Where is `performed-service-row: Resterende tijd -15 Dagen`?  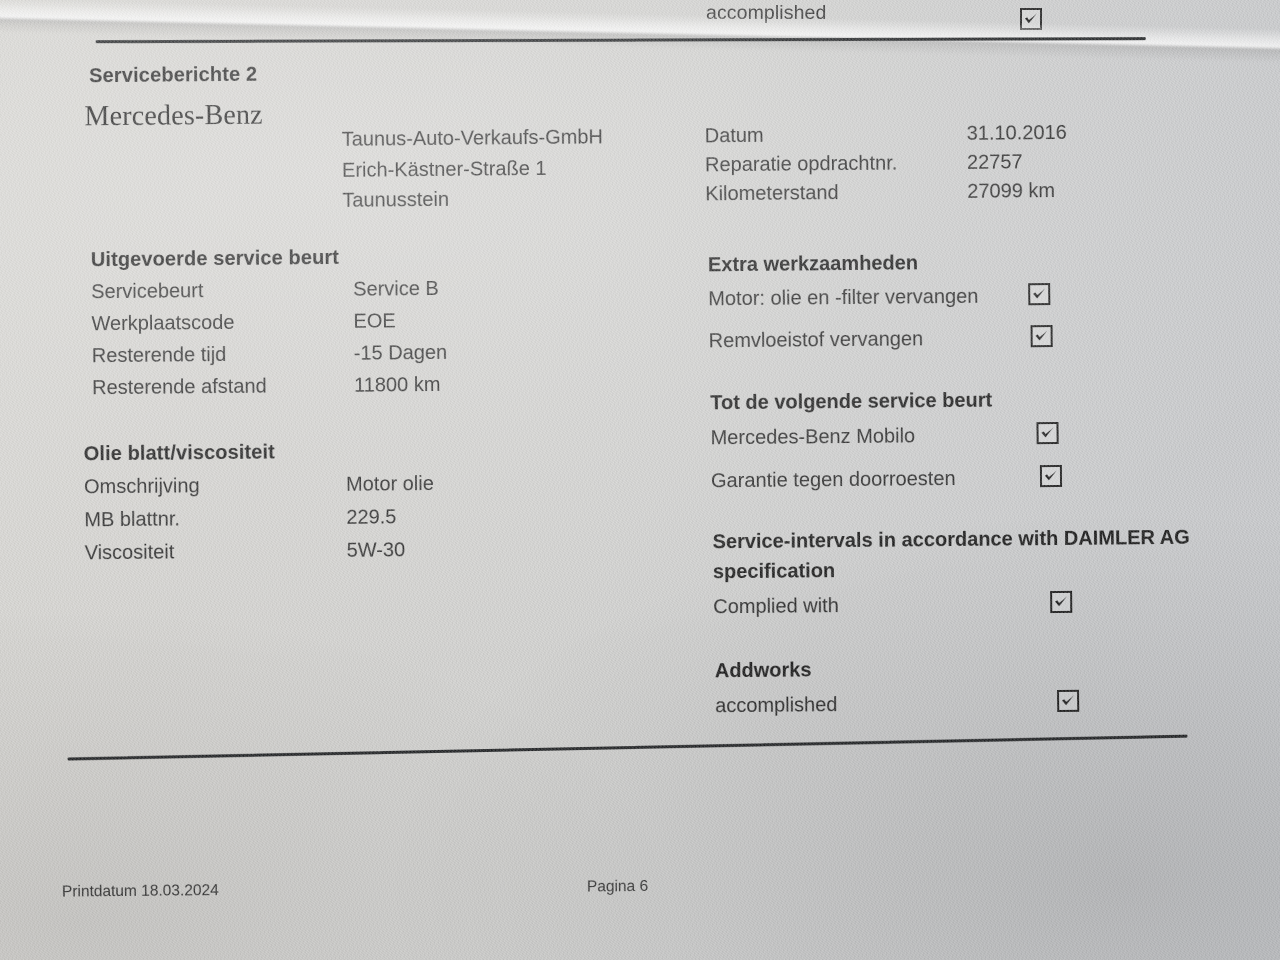
performed-service-row: Resterende tijd -15 Dagen is located at coordinates (269, 355).